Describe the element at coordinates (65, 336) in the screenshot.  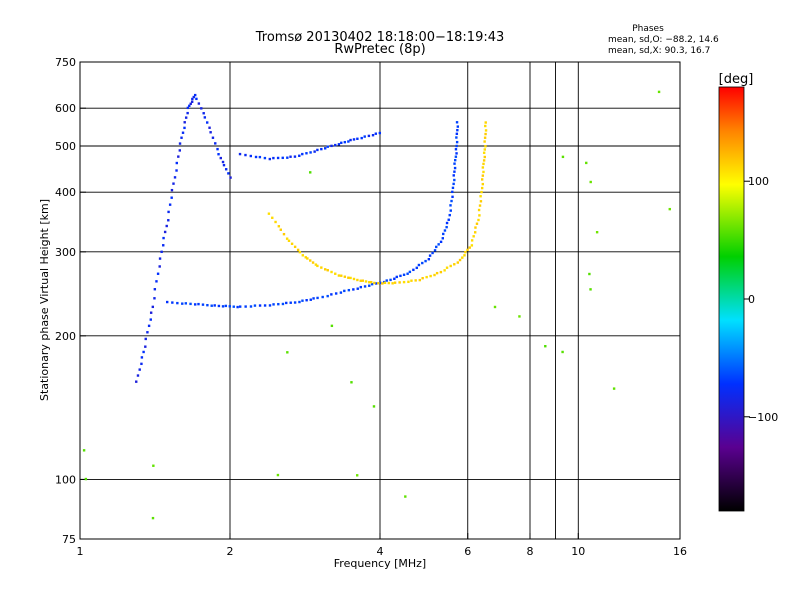
I see `y-tick-label: 200` at that location.